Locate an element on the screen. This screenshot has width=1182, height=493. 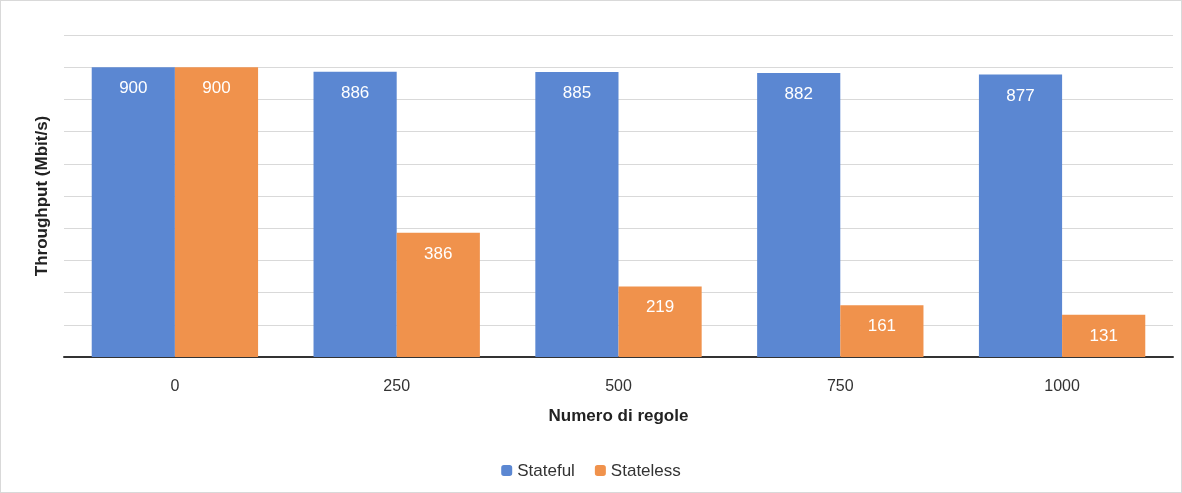
legend-label: Stateless is located at coordinates (645, 470).